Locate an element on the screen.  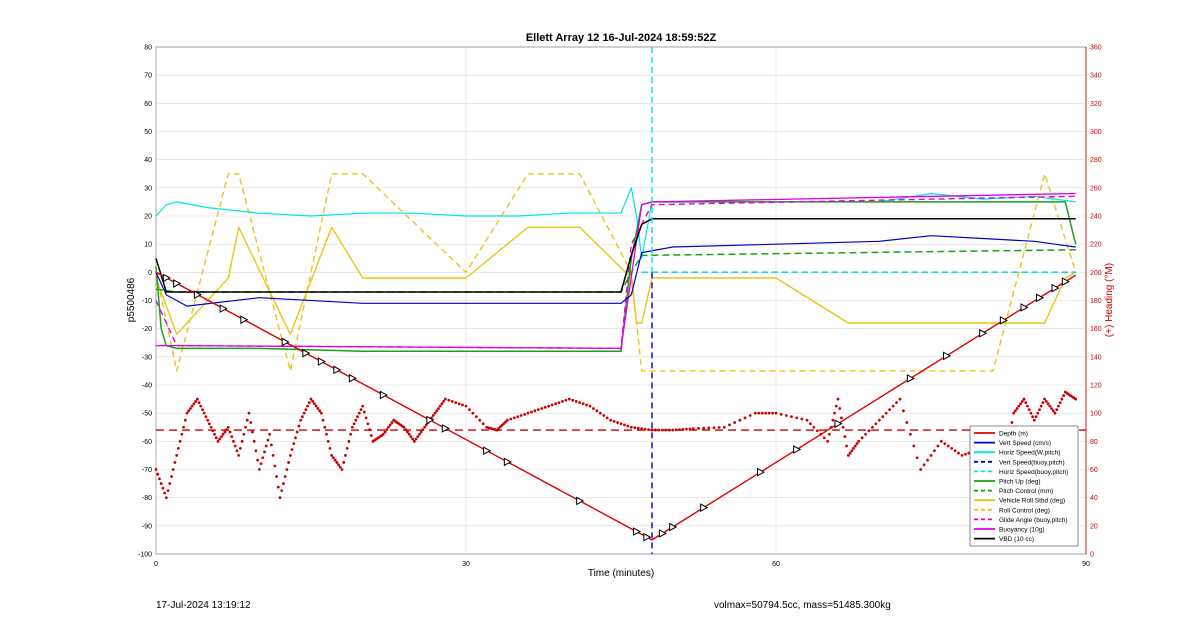
y-axis-label-right: (+) Heading (°M) is located at coordinates (1109, 300).